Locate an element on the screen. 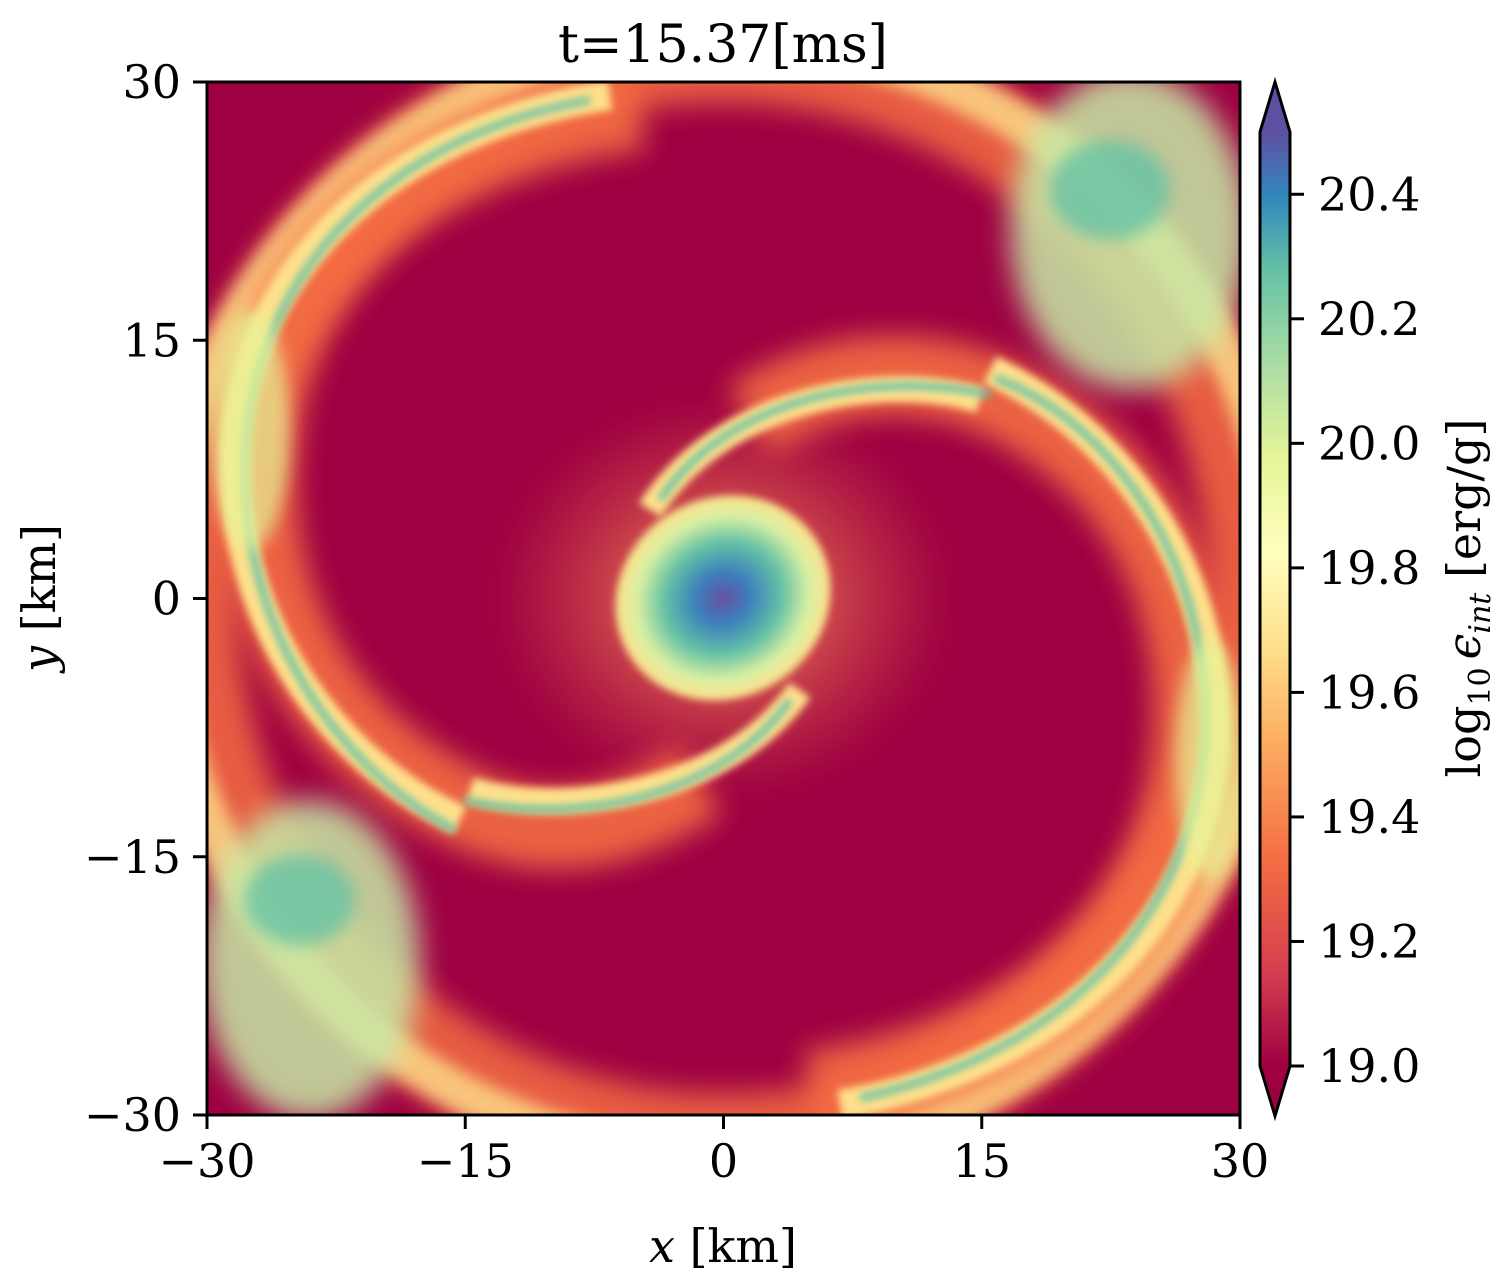 This screenshot has width=1502, height=1277. x-axis-ticks: −30 −15 0 15 30 is located at coordinates (713, 1151).